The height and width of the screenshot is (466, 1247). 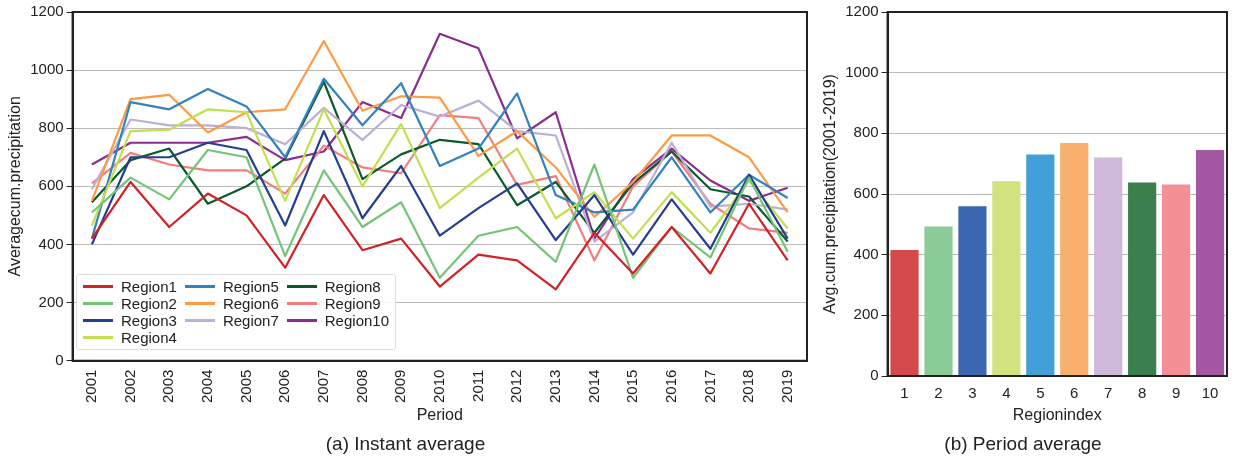 I want to click on legend-label: Region10, so click(x=356, y=320).